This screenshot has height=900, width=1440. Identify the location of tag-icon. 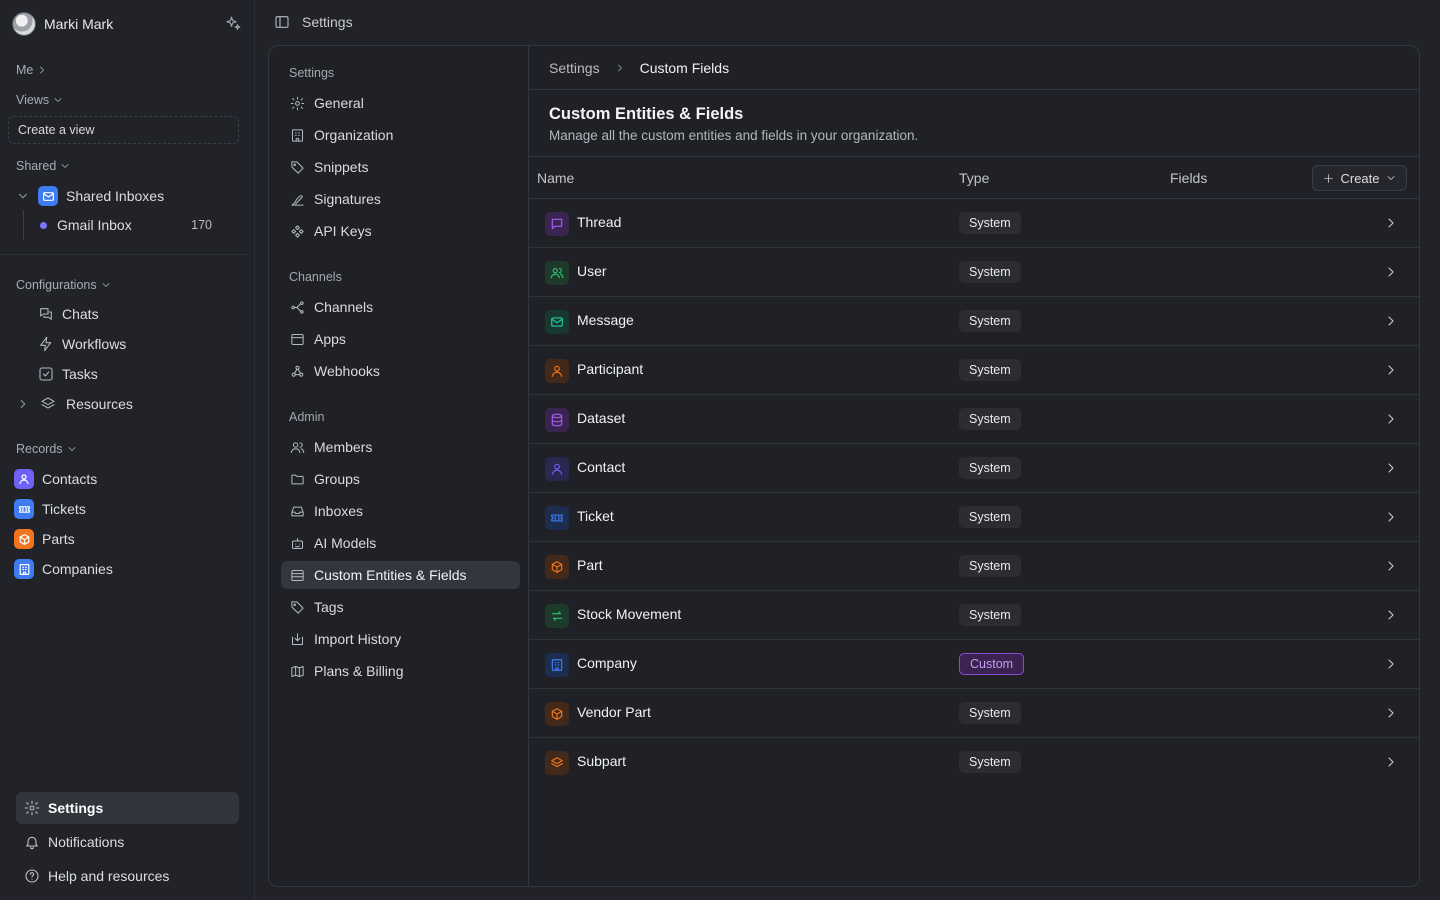
(297, 607).